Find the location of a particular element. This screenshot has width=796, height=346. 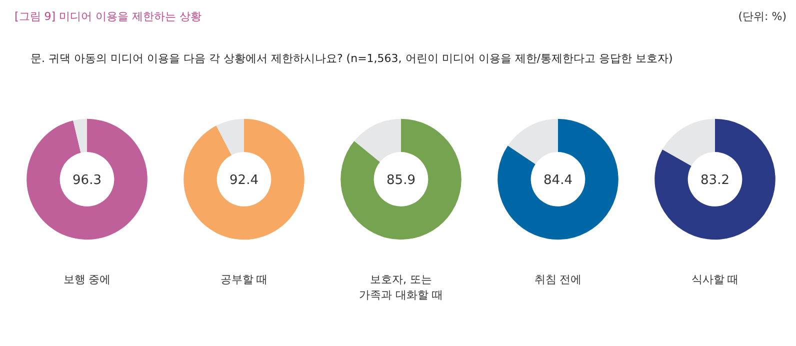

slice-label: 보호자, 또는 가족과 대화할 때 is located at coordinates (401, 287).